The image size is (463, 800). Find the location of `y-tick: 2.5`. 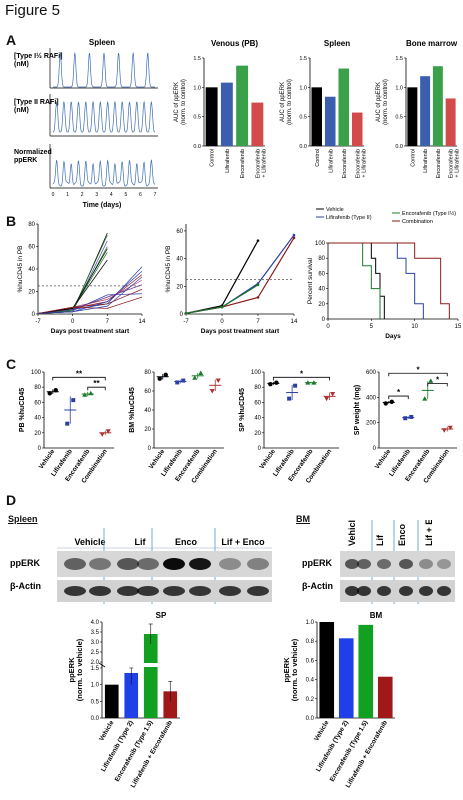

y-tick: 2.5 is located at coordinates (95, 653).